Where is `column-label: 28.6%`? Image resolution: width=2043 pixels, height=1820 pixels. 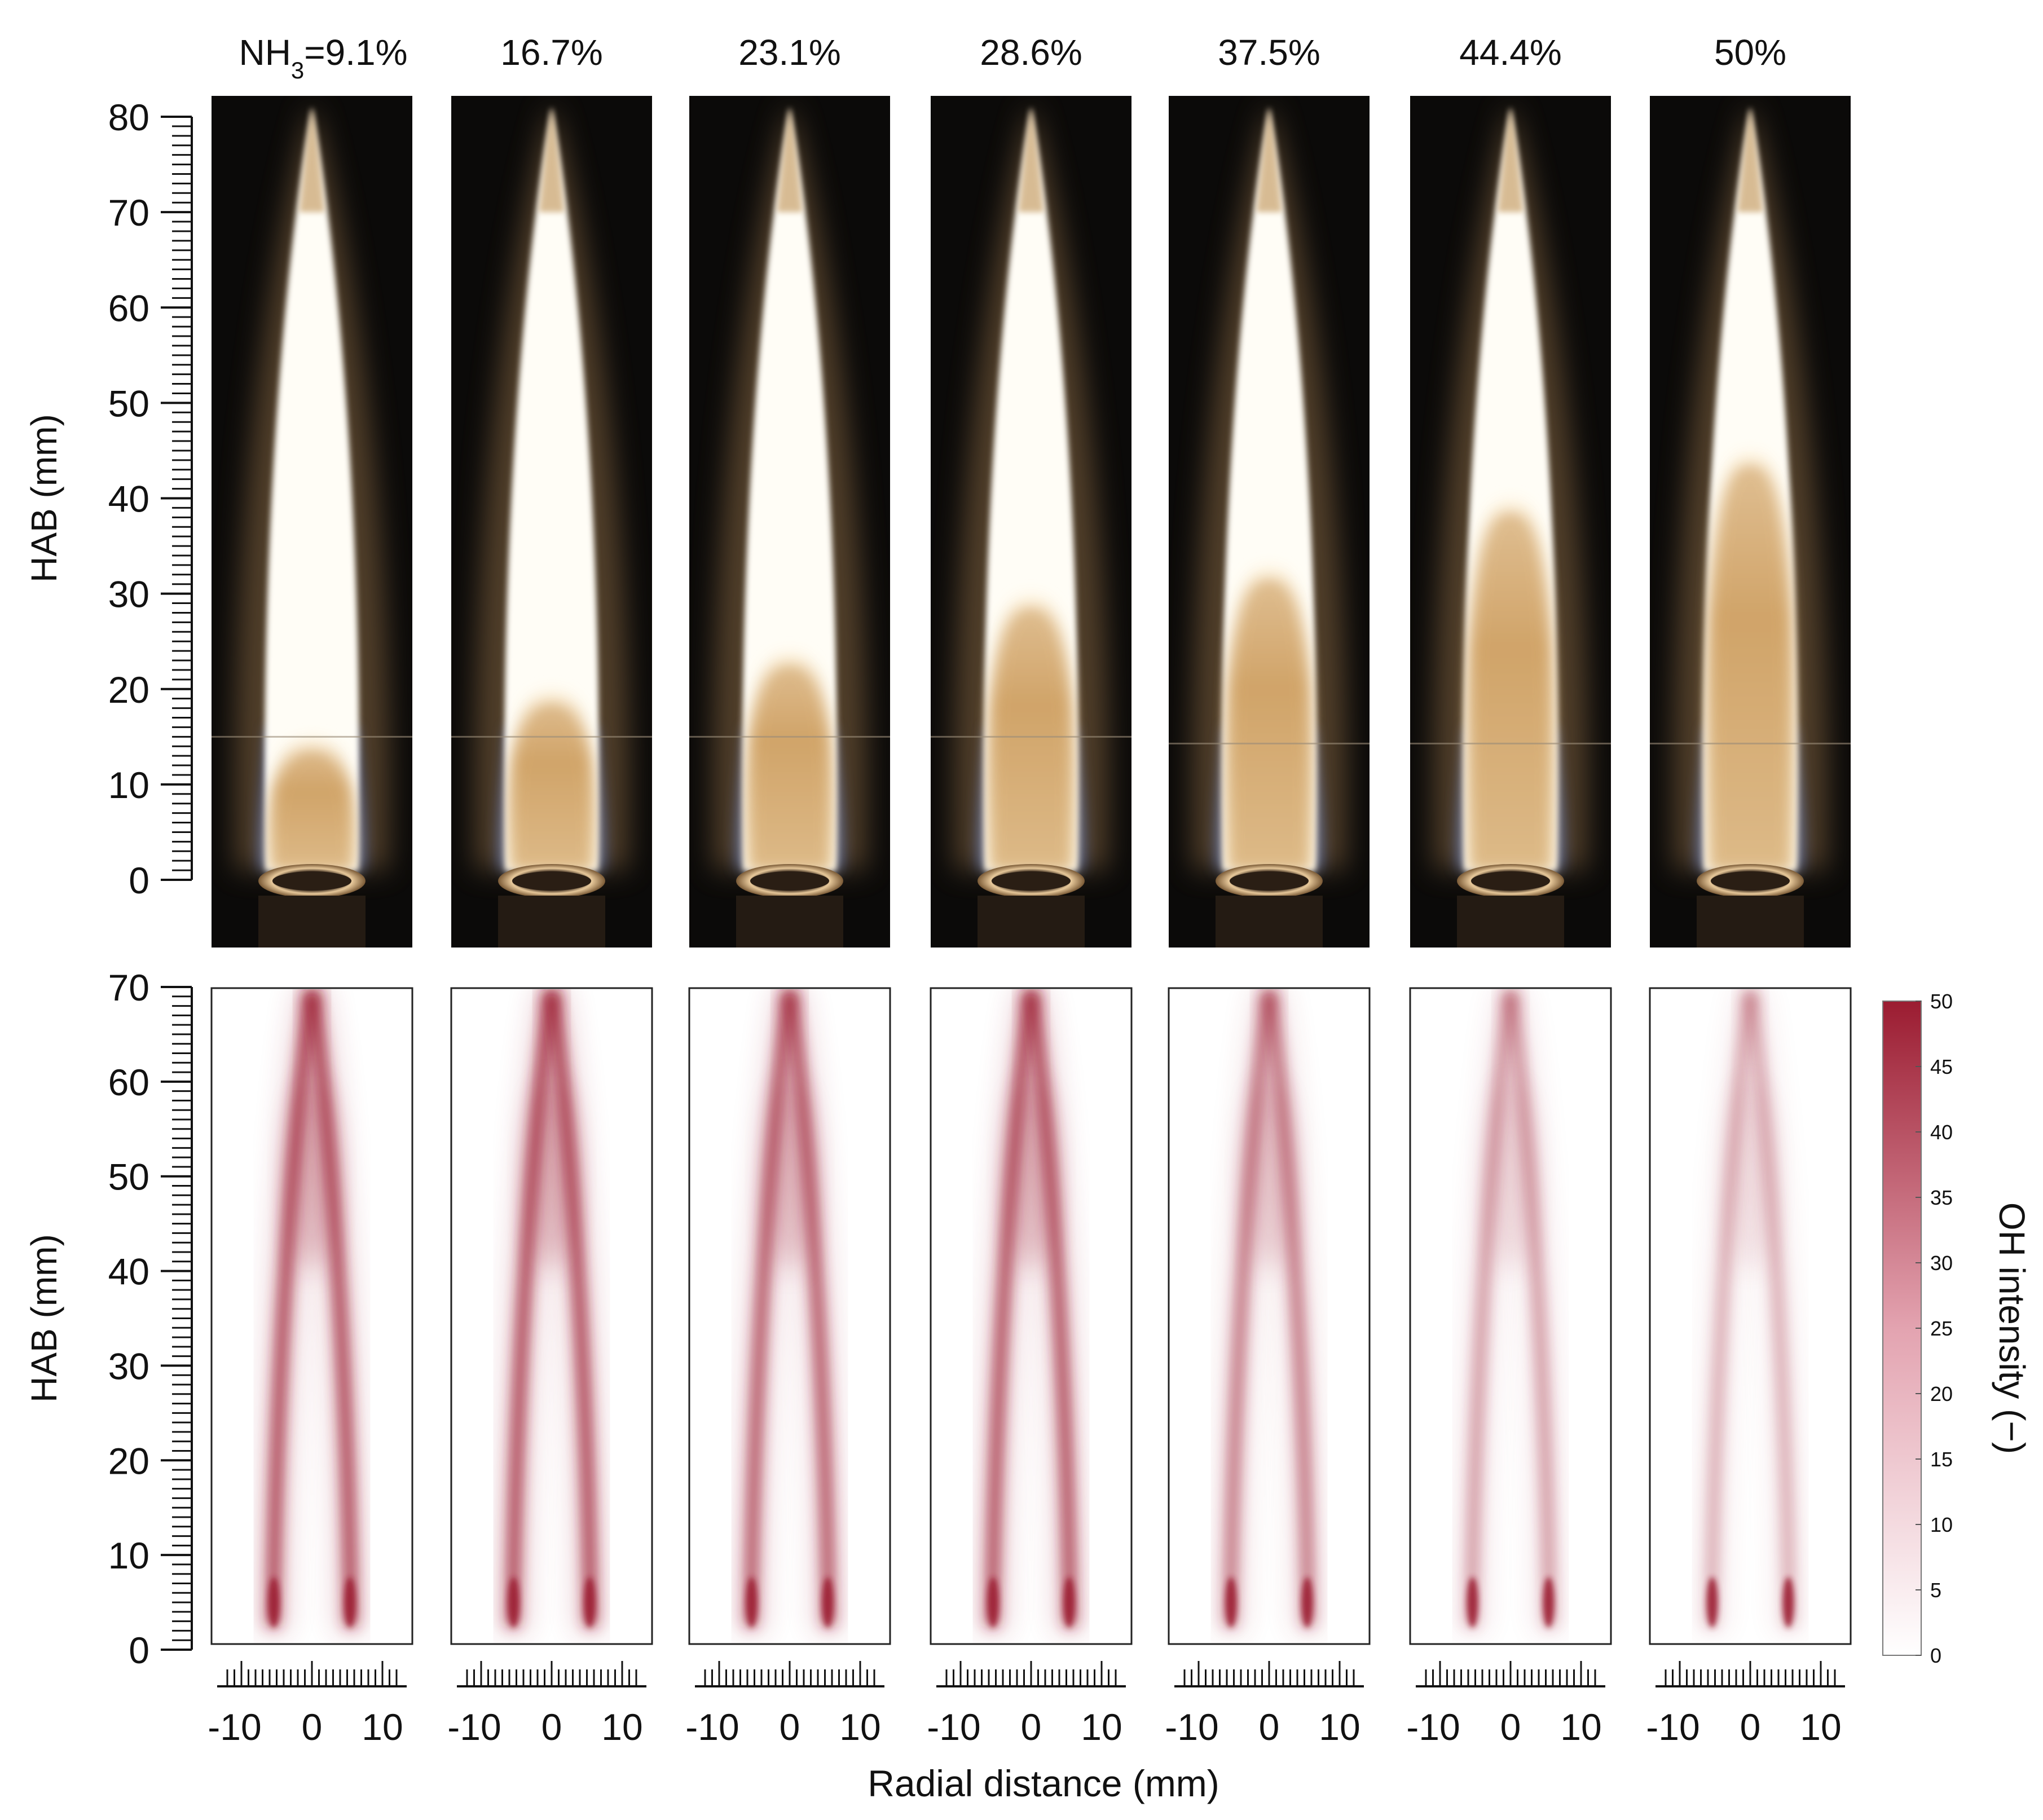 column-label: 28.6% is located at coordinates (1031, 52).